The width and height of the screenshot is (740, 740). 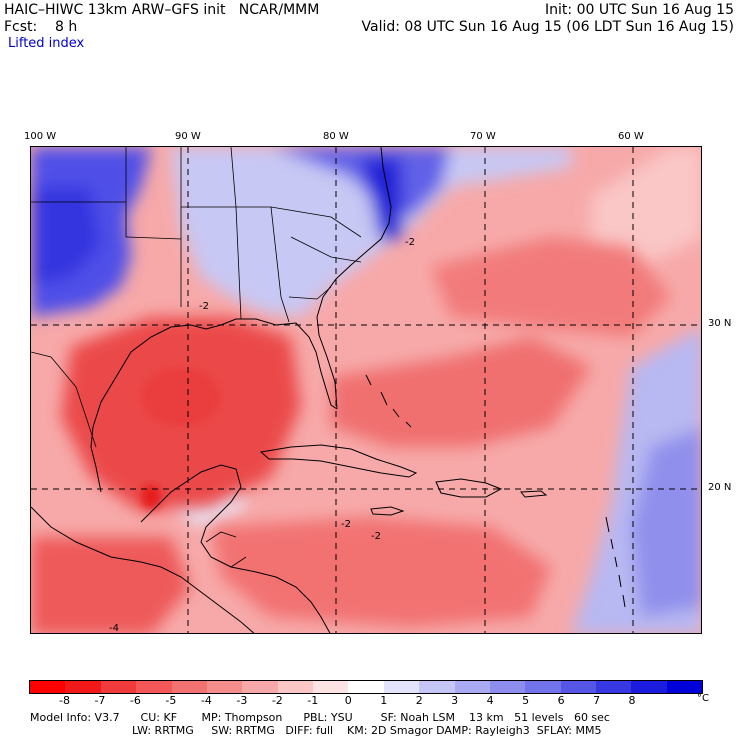 What do you see at coordinates (135, 700) in the screenshot?
I see `colorbar-tick-label: -6` at bounding box center [135, 700].